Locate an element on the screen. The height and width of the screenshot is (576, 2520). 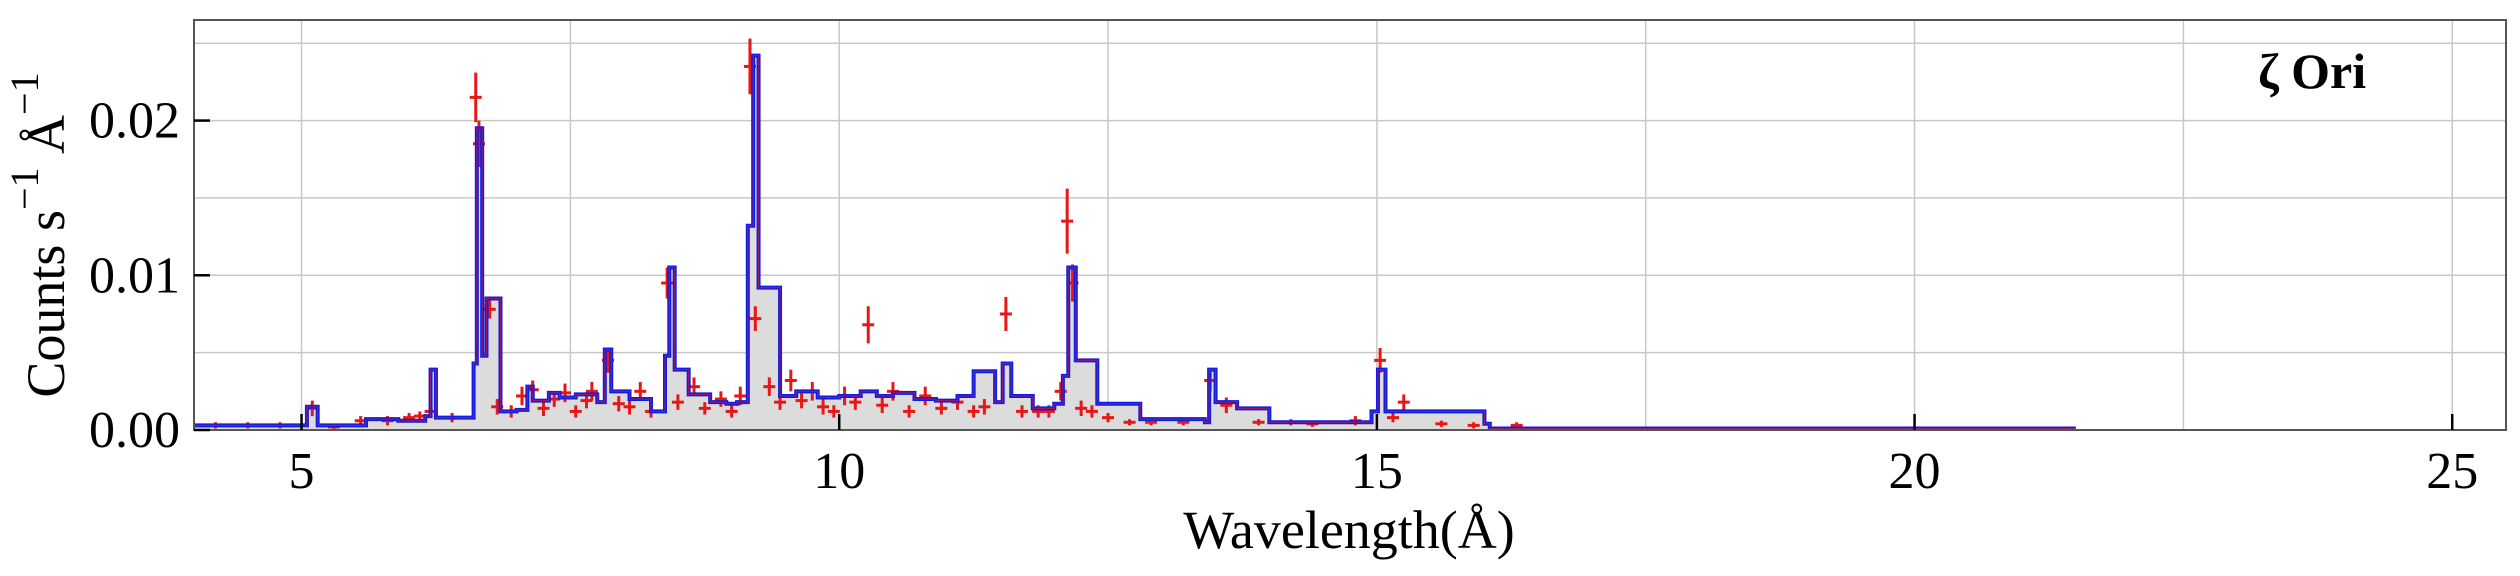
y-label-sup-1: −1 is located at coordinates (24, 188).